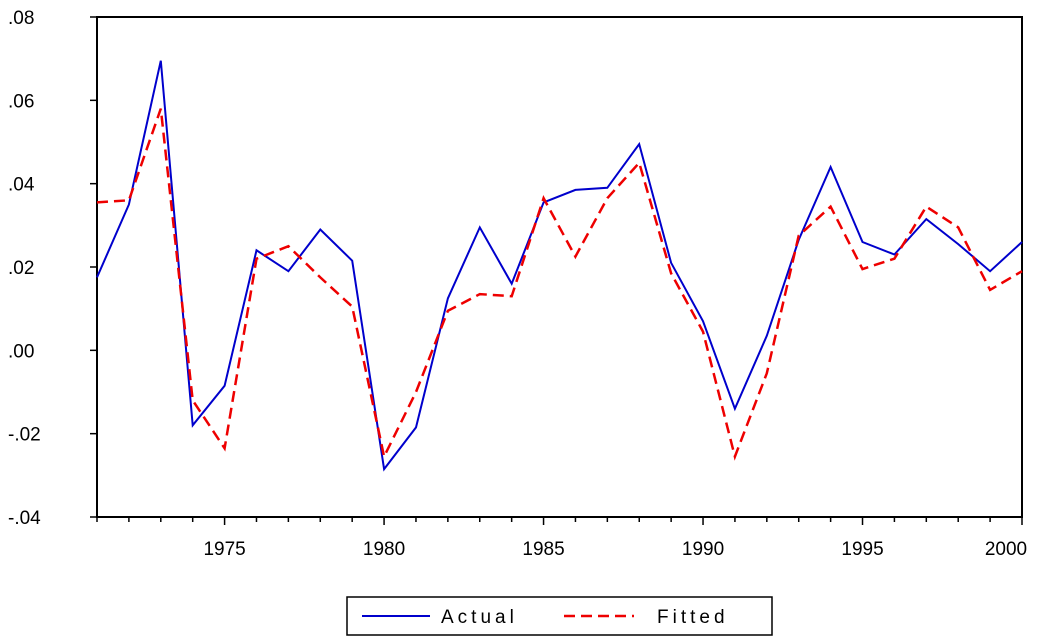 The image size is (1037, 637). I want to click on x-tick-label: 1995, so click(862, 549).